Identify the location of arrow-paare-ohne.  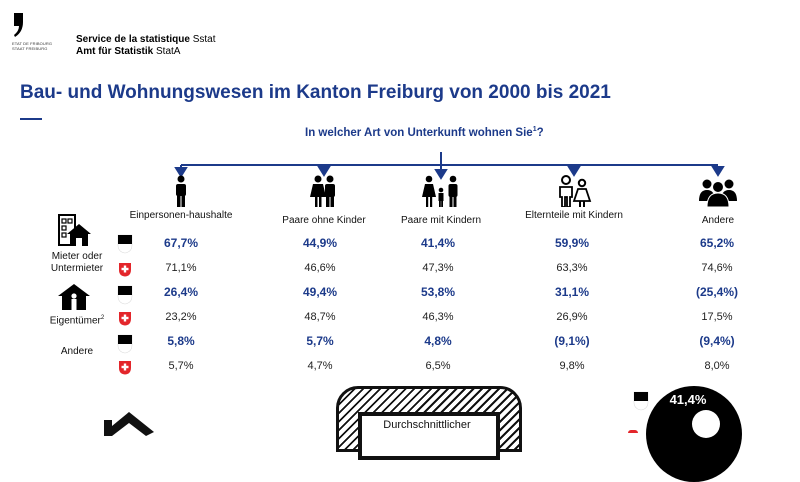
(324, 171).